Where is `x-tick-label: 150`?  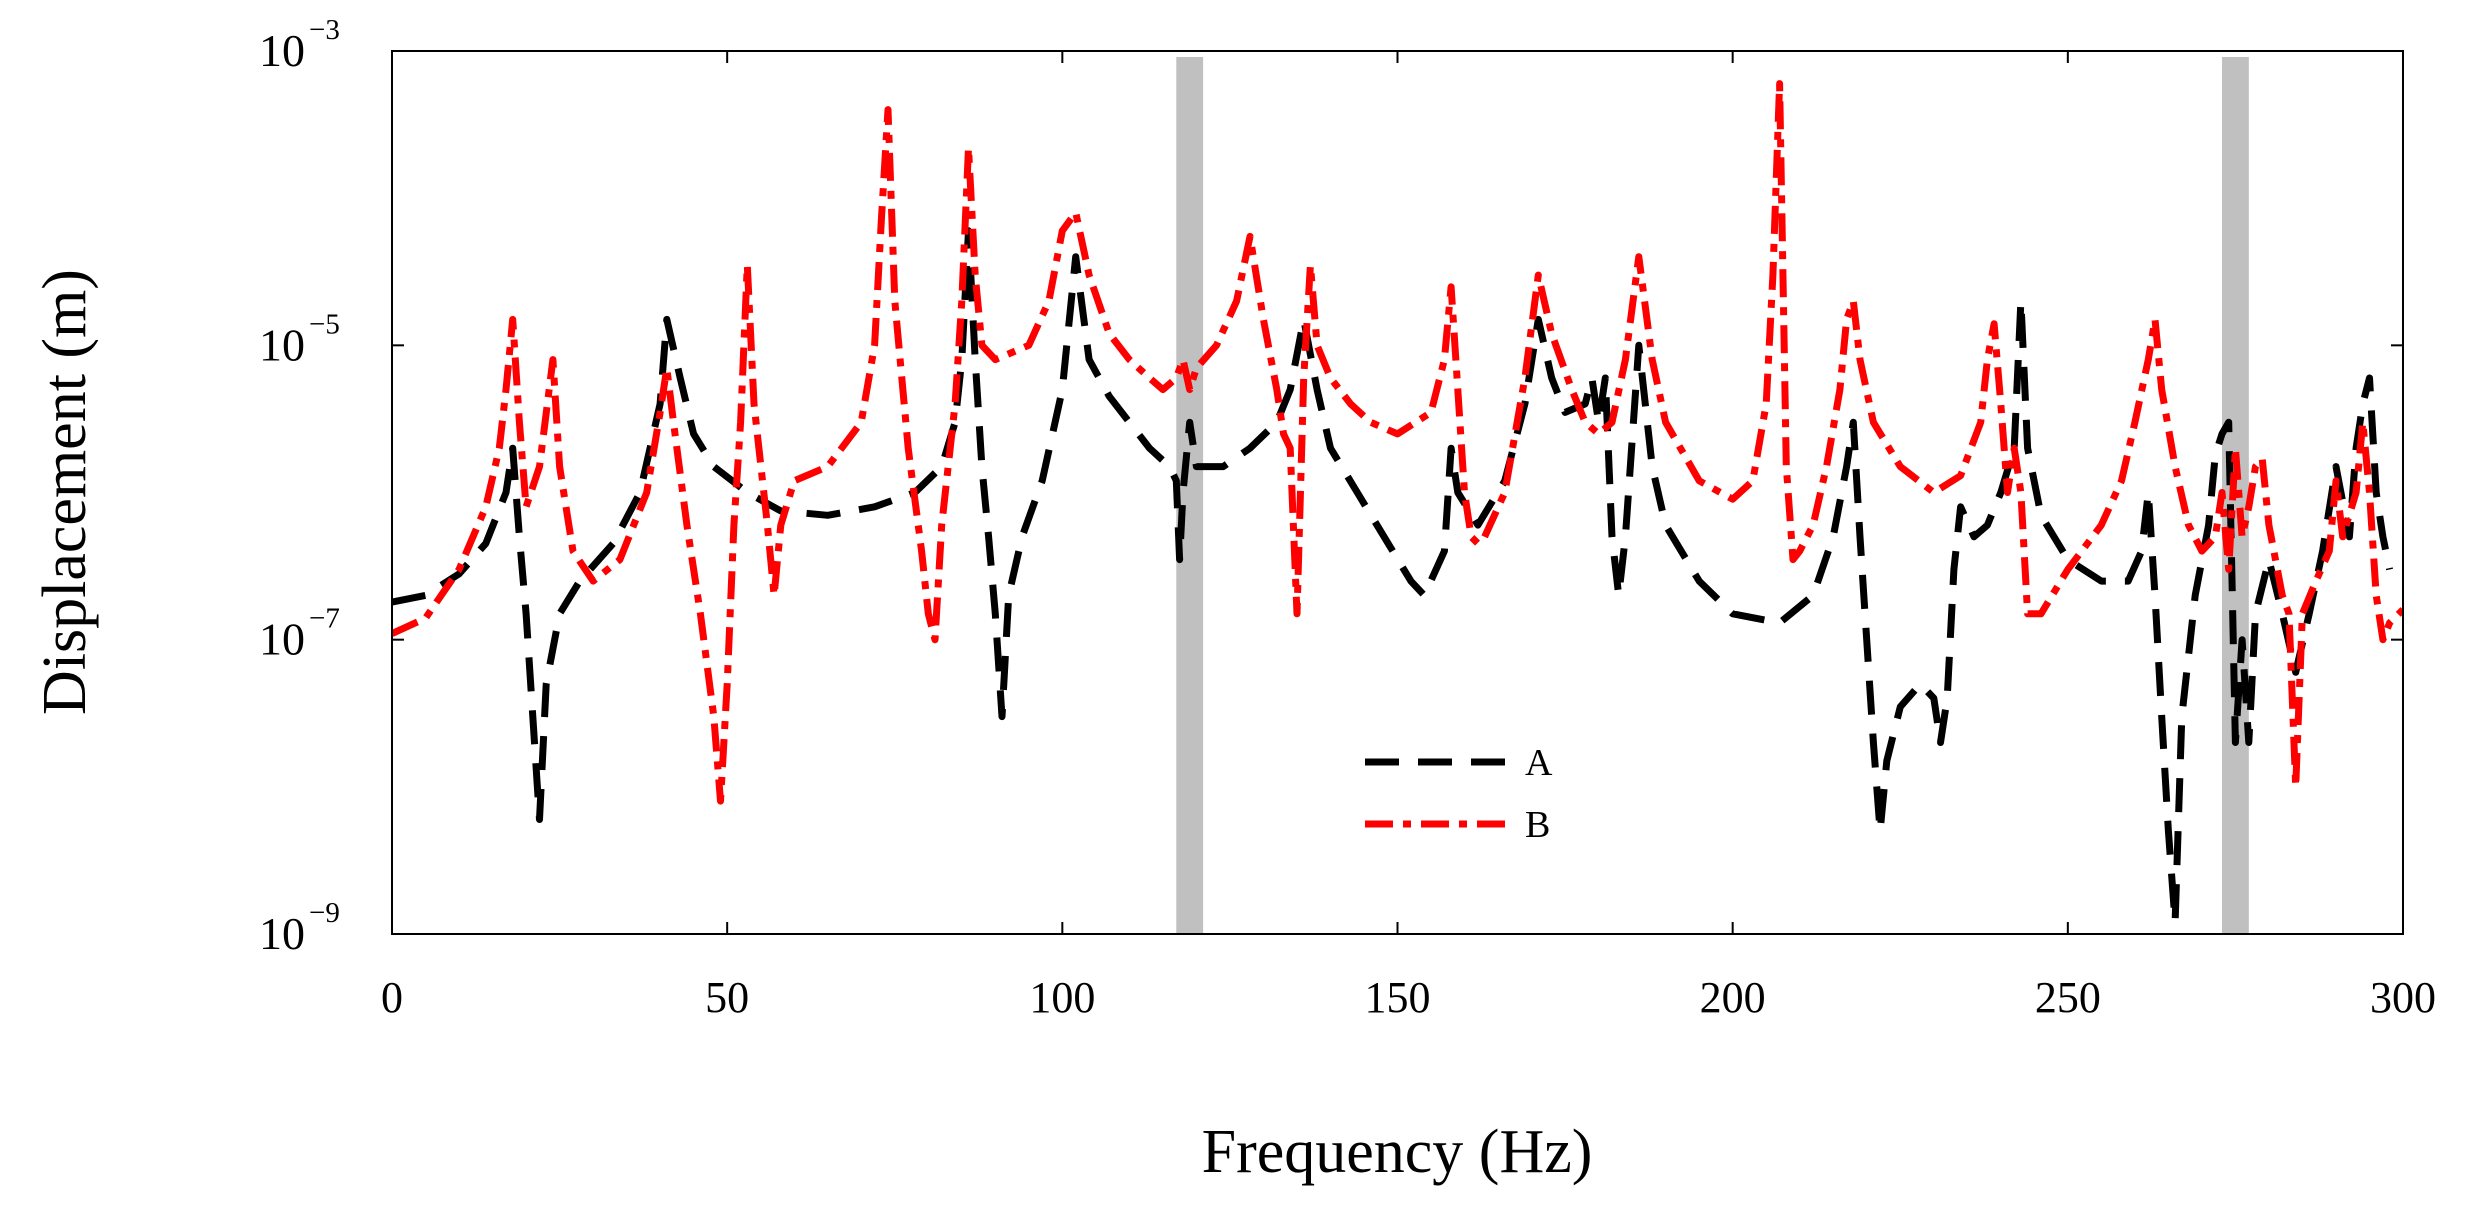 x-tick-label: 150 is located at coordinates (1398, 997).